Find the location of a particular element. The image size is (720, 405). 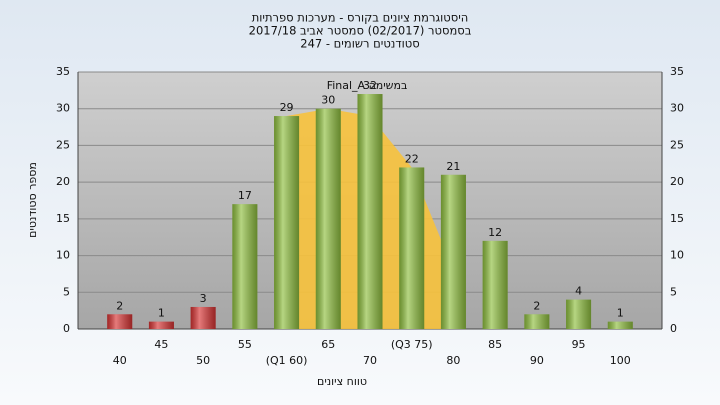

y-tick-label: 20 is located at coordinates (63, 181).